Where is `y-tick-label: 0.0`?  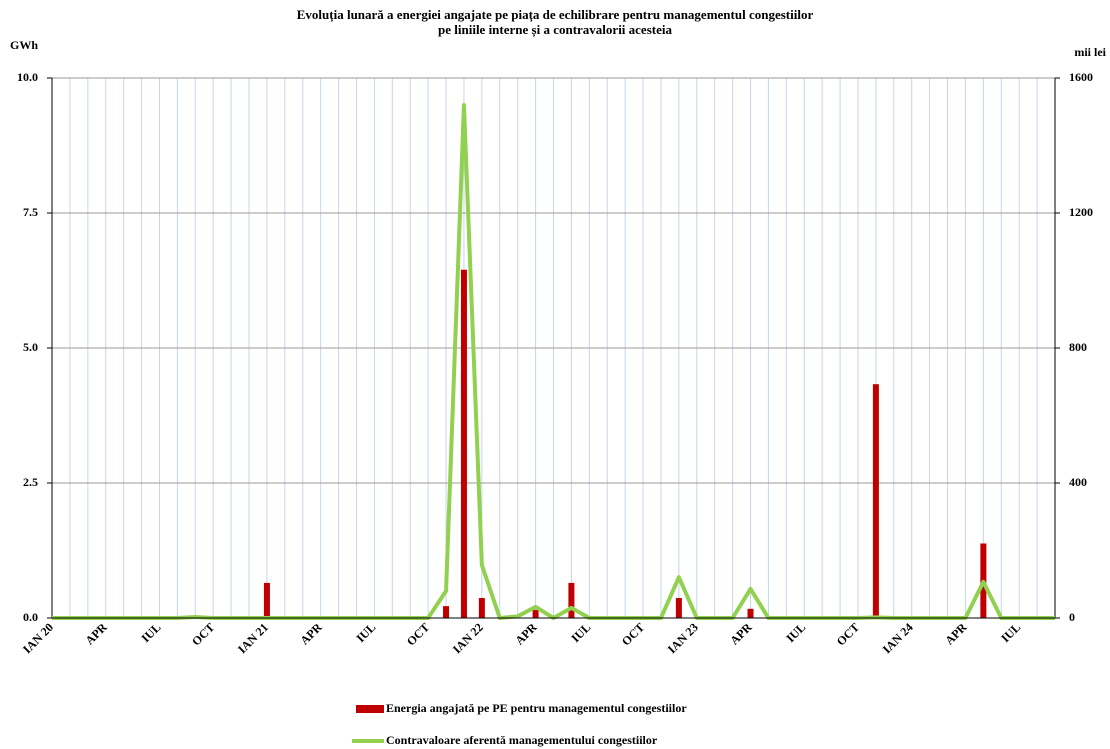 y-tick-label: 0.0 is located at coordinates (30, 617).